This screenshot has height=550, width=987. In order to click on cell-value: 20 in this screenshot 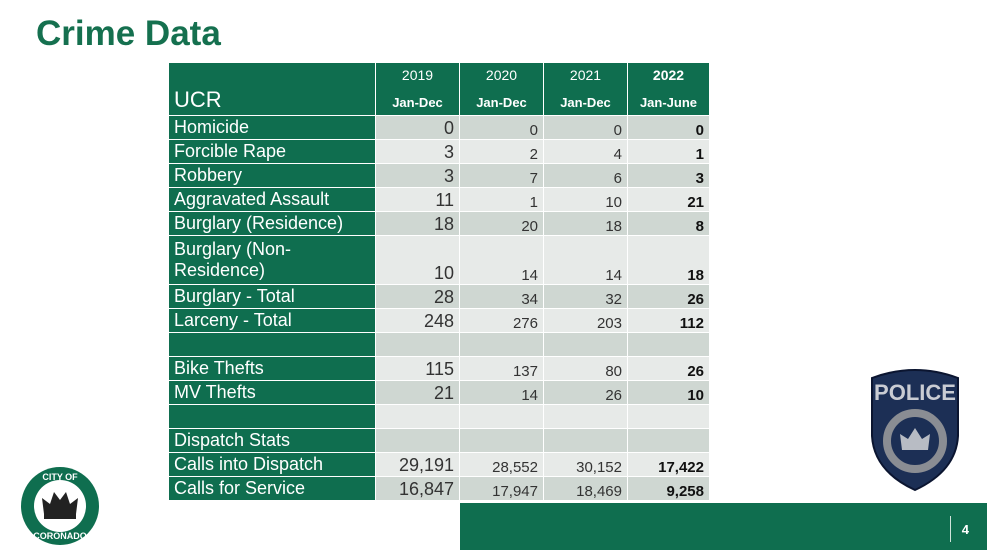, I will do `click(501, 223)`.